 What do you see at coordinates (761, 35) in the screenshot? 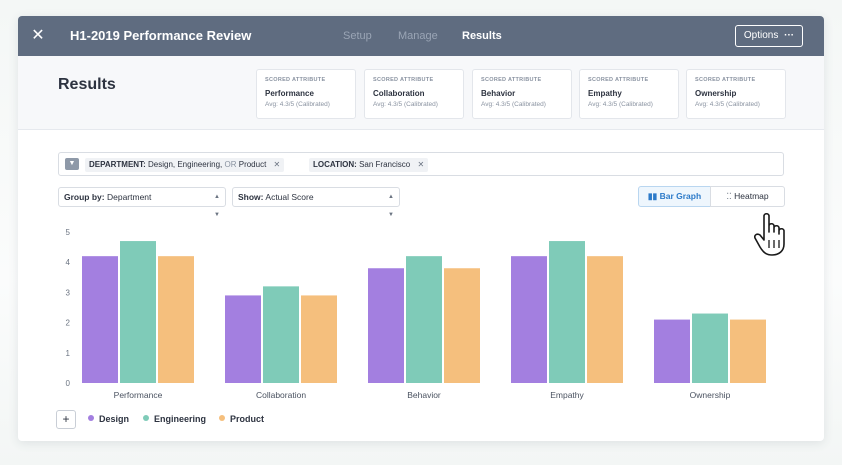
I see `options-label: Options` at bounding box center [761, 35].